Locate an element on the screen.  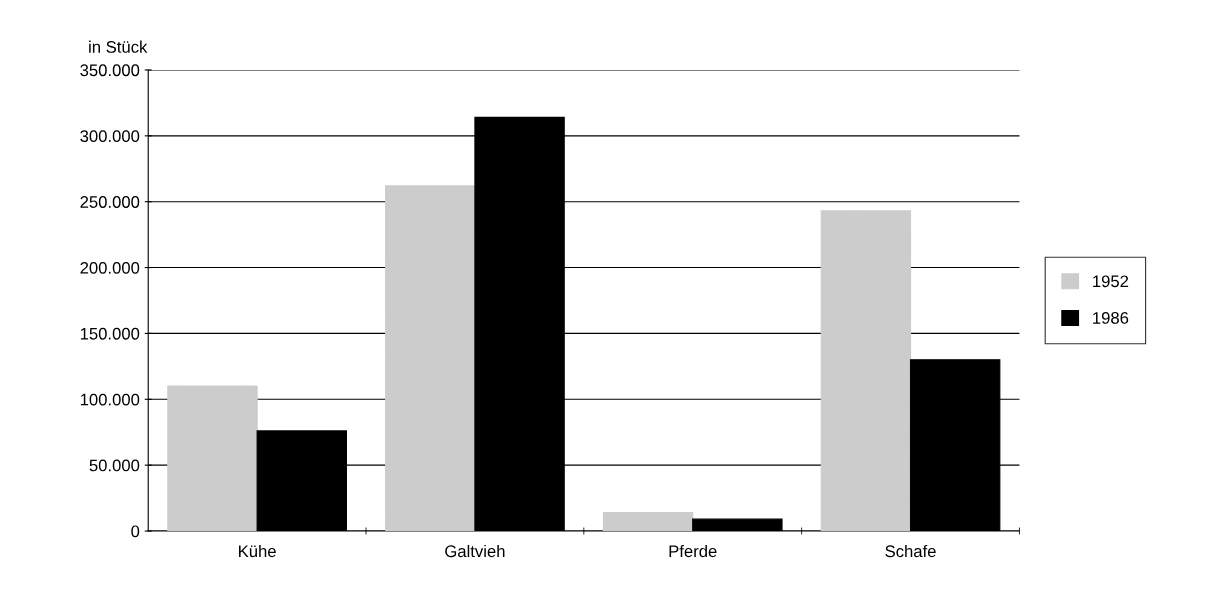
y-tick-label: 50.000 is located at coordinates (114, 465).